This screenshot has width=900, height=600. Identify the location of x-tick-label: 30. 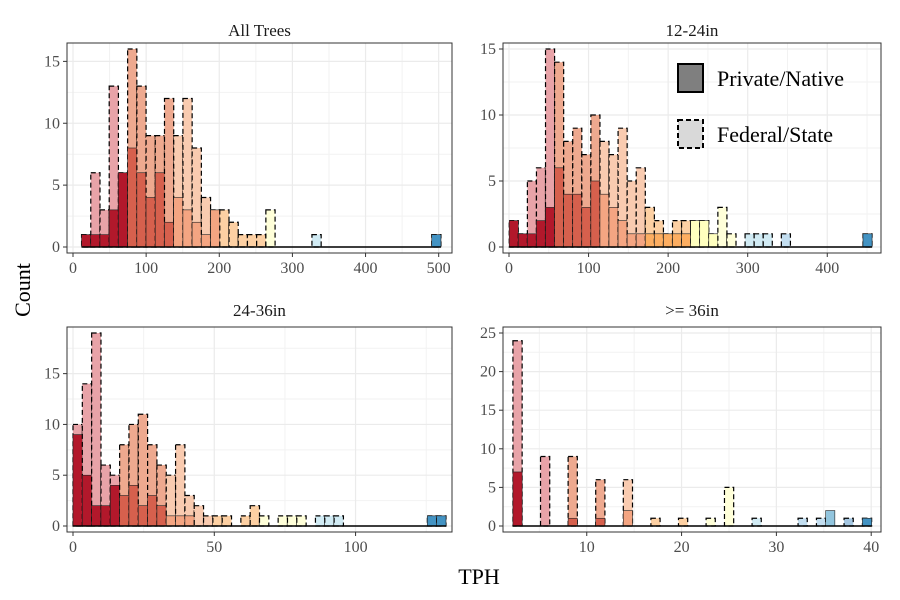
(776, 547).